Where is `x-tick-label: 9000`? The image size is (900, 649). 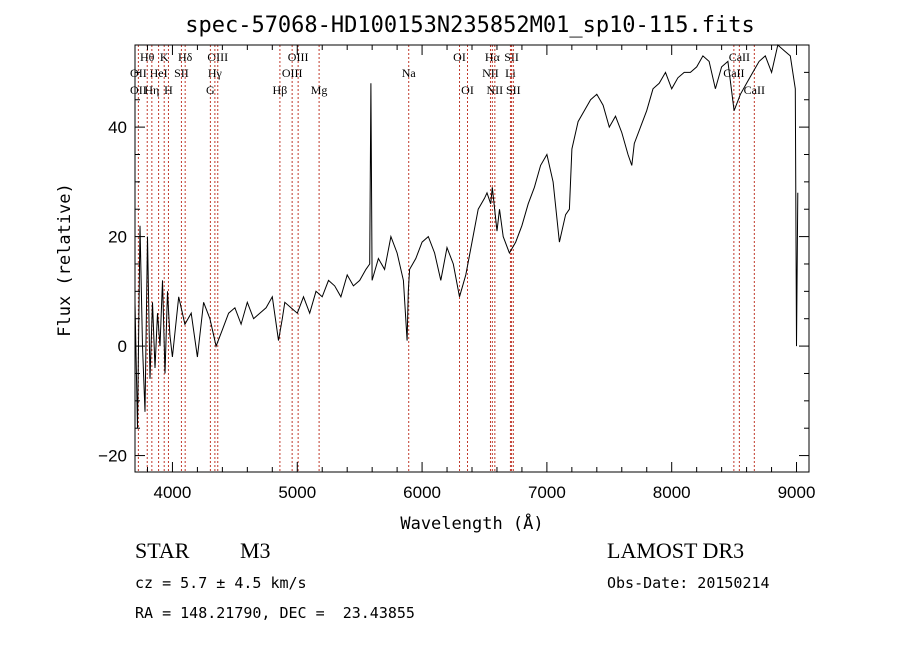
x-tick-label: 9000 is located at coordinates (797, 492).